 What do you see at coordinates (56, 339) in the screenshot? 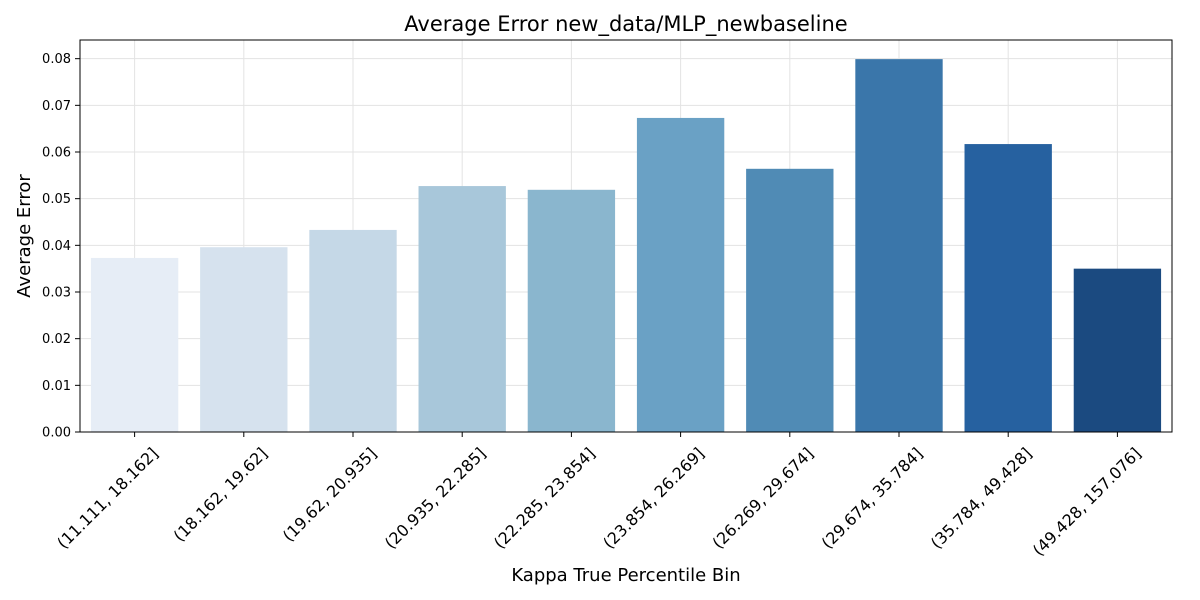
I see `y-tick-label: 0.02` at bounding box center [56, 339].